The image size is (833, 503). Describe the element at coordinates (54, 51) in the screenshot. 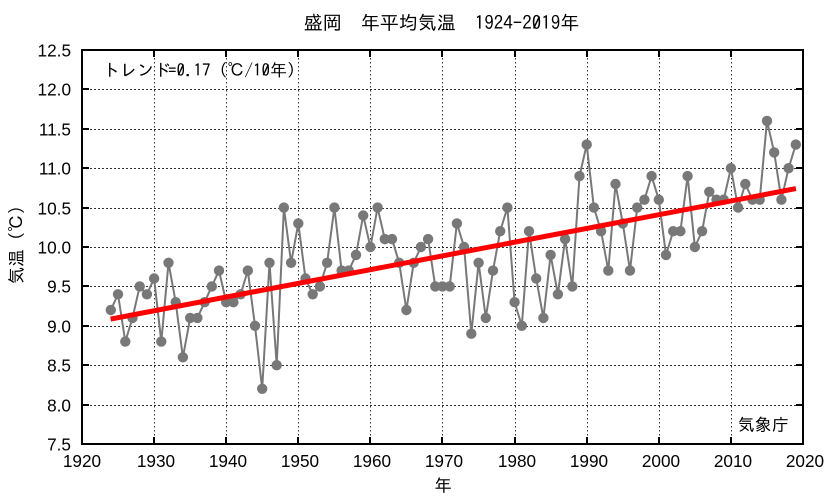

I see `svg-text: 12.5` at that location.